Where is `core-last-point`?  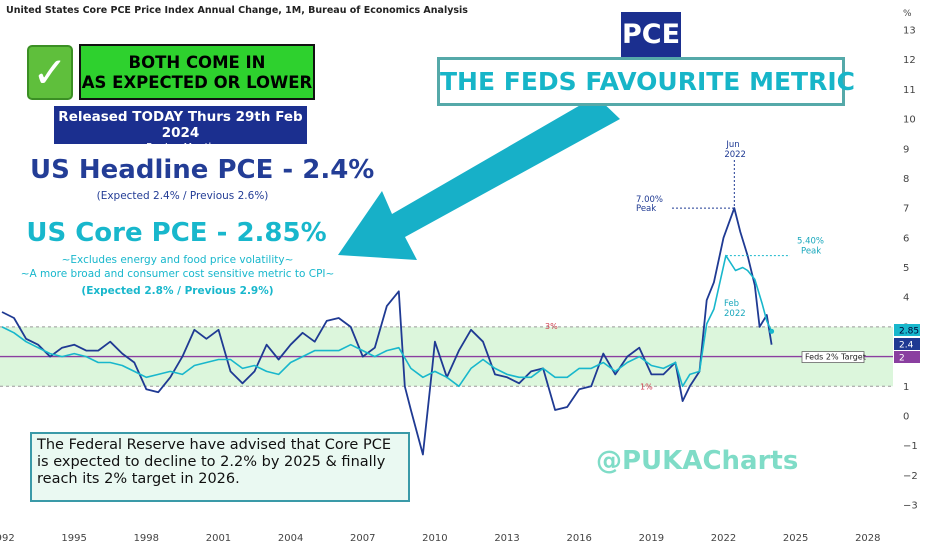
core-last-point is located at coordinates (772, 331).